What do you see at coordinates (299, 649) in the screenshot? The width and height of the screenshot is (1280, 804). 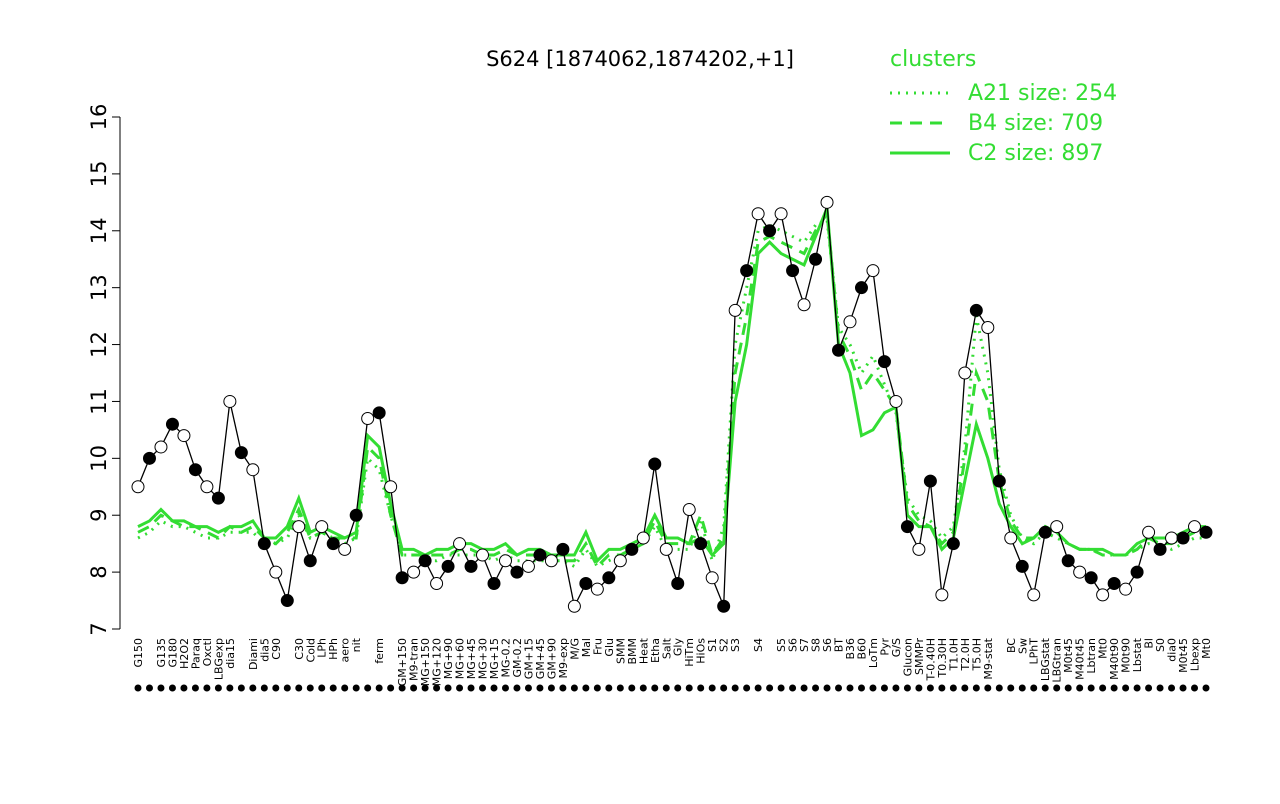 I see `x-tick-label: C30` at bounding box center [299, 649].